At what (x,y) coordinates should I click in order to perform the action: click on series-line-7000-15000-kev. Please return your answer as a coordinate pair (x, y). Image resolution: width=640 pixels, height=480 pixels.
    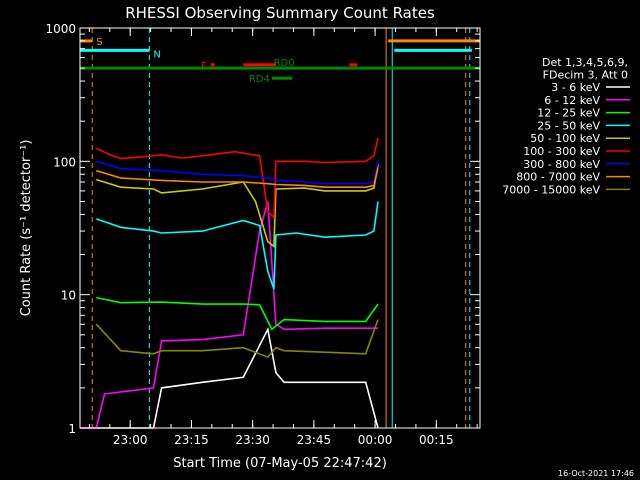
    Looking at the image, I should click on (237, 339).